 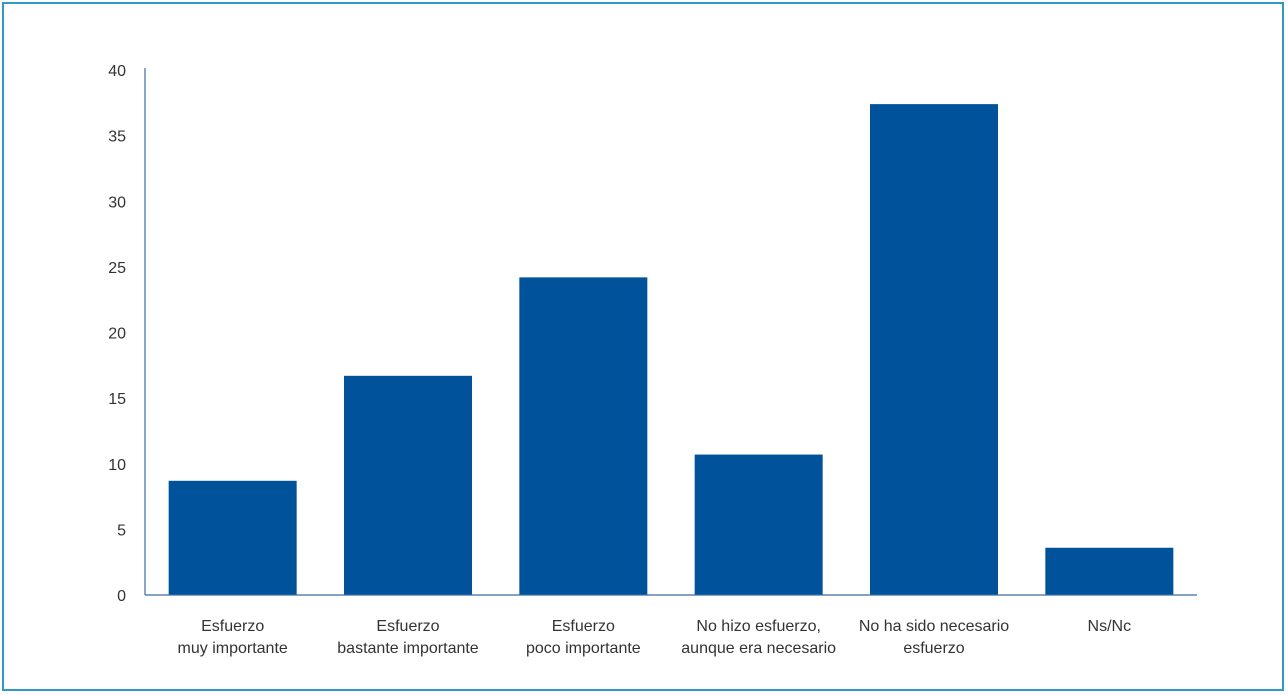 What do you see at coordinates (121, 596) in the screenshot?
I see `y-tick-label: 0` at bounding box center [121, 596].